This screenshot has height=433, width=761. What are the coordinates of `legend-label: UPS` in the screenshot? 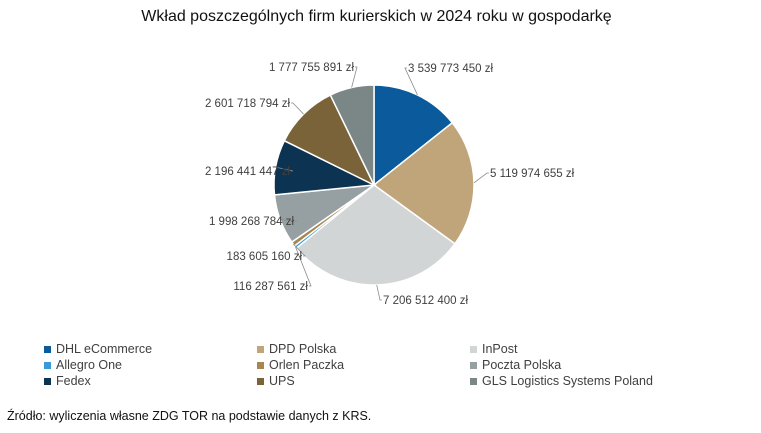 It's located at (282, 381).